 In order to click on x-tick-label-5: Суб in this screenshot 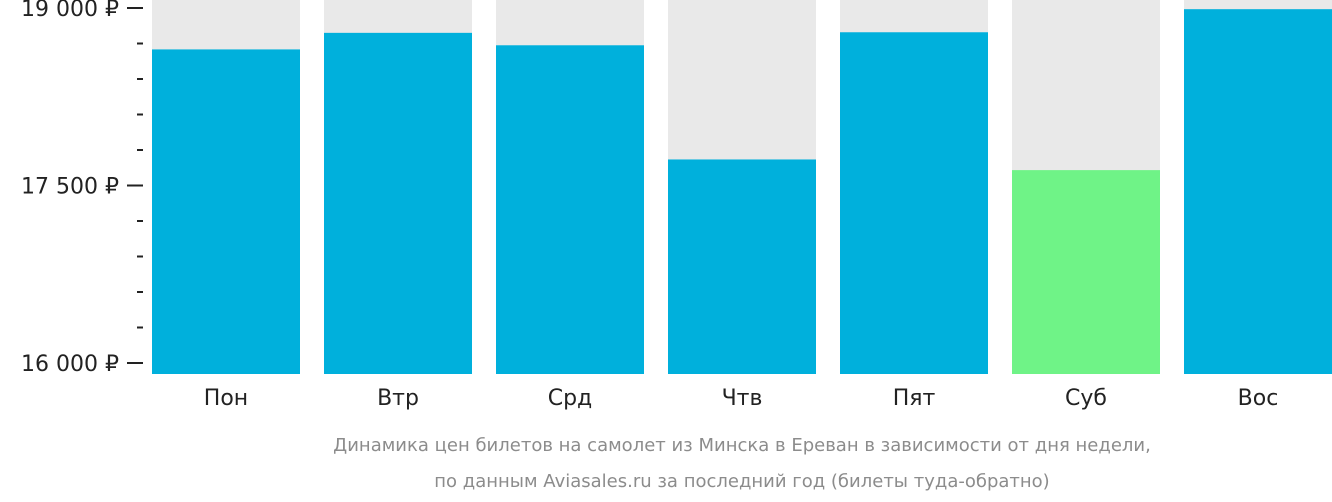, I will do `click(1086, 398)`.